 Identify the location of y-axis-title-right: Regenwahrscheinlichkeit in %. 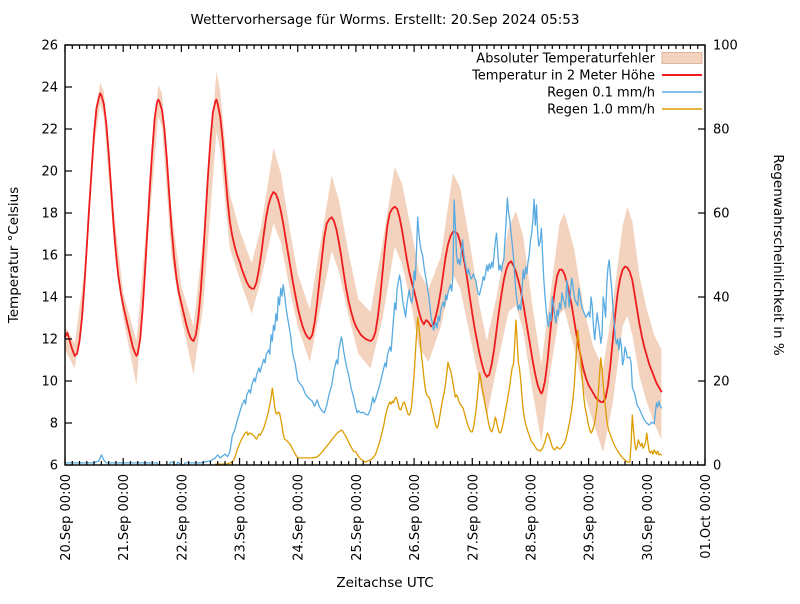
(778, 255).